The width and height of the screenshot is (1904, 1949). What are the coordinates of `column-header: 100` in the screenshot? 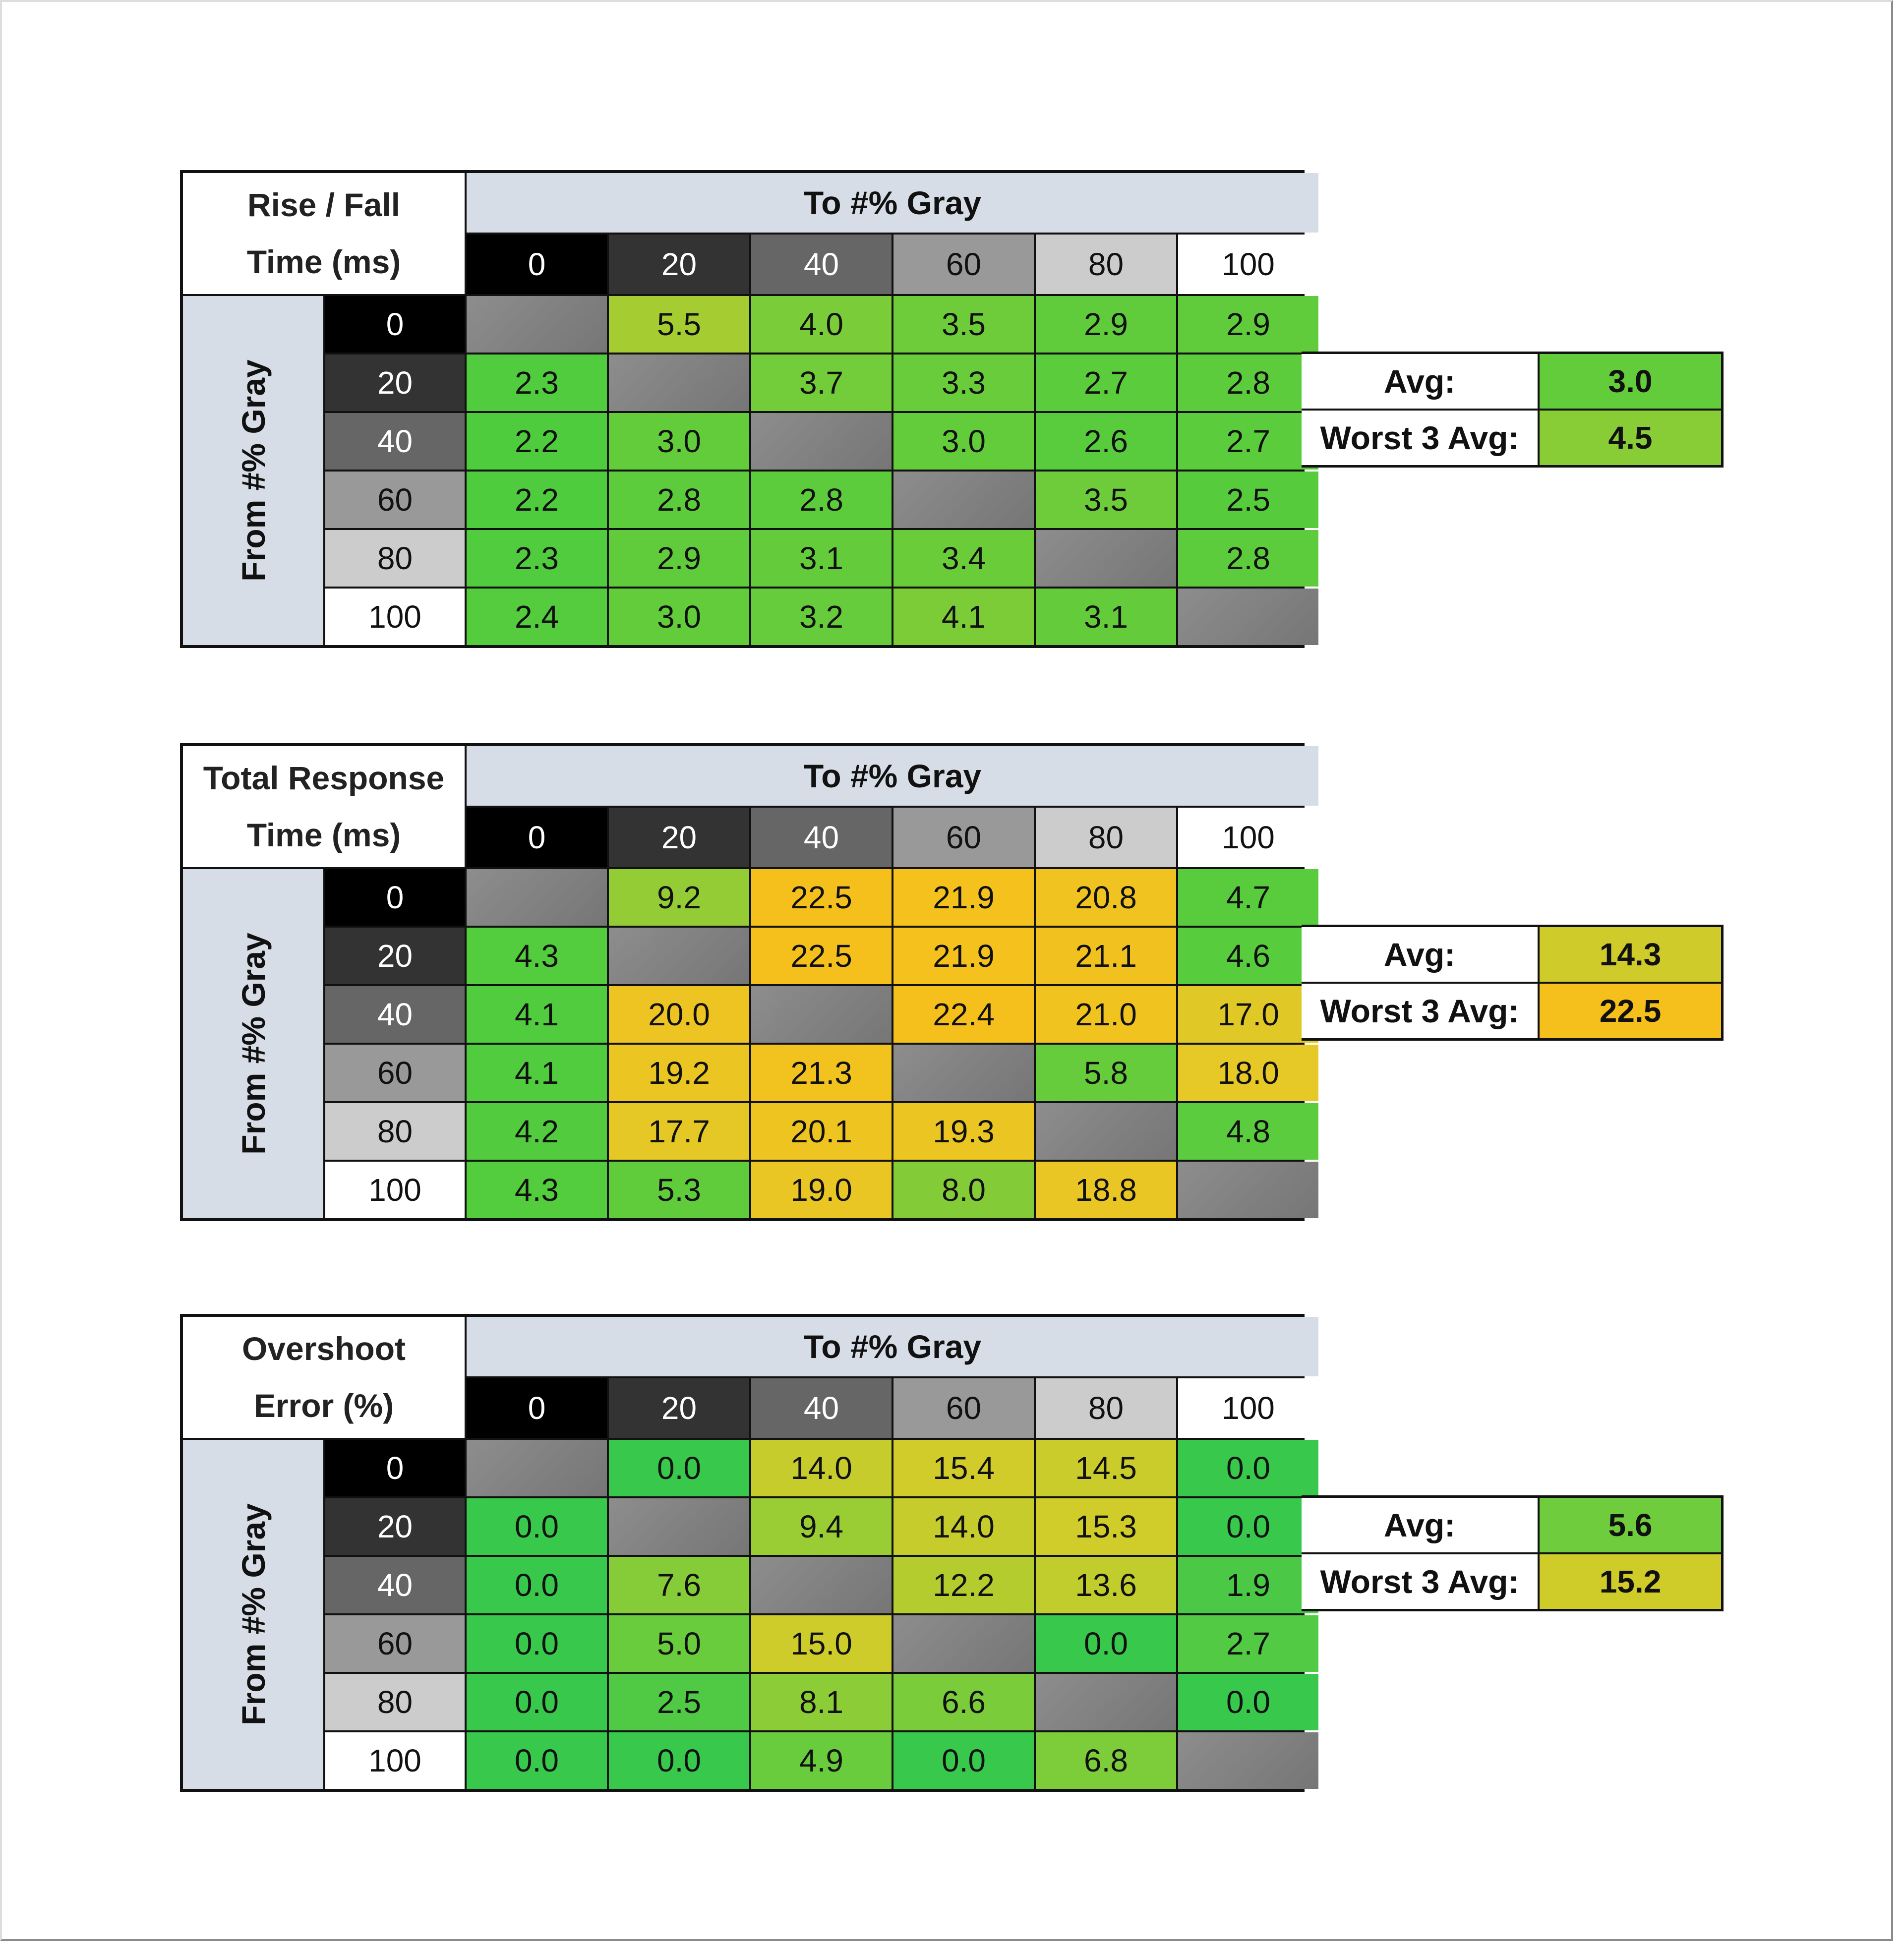 It's located at (1248, 1408).